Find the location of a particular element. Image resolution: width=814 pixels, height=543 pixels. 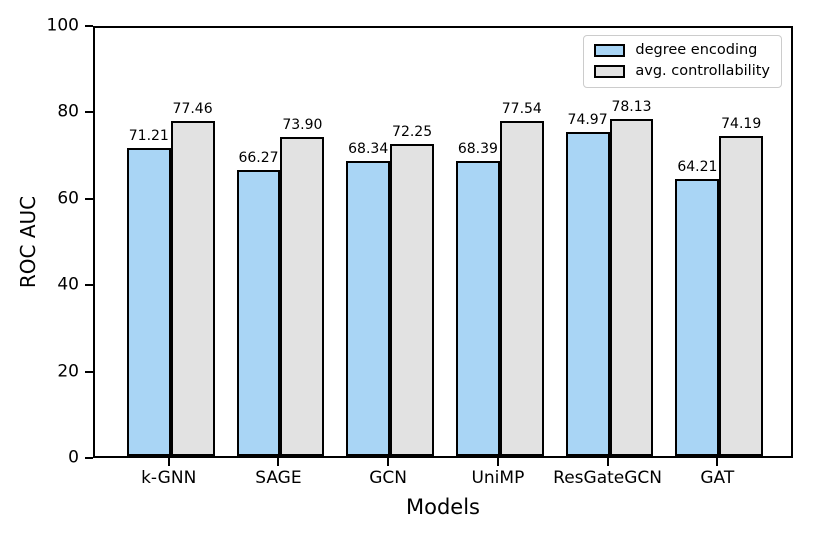

legend: degree encoding avg. controllability is located at coordinates (682, 61).